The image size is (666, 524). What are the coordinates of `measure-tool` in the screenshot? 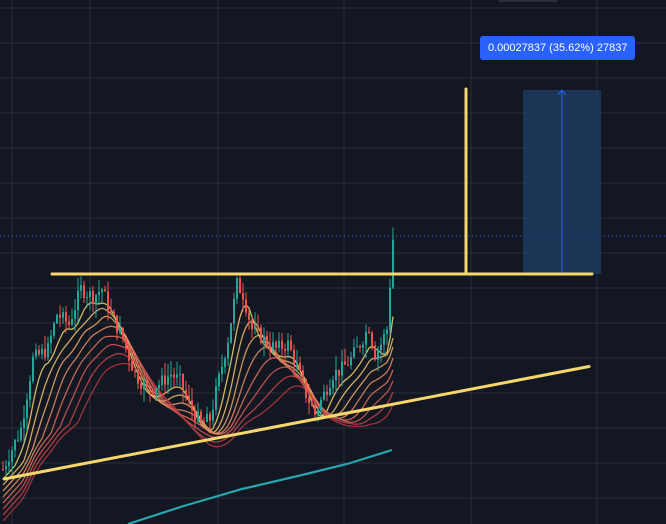 It's located at (562, 181).